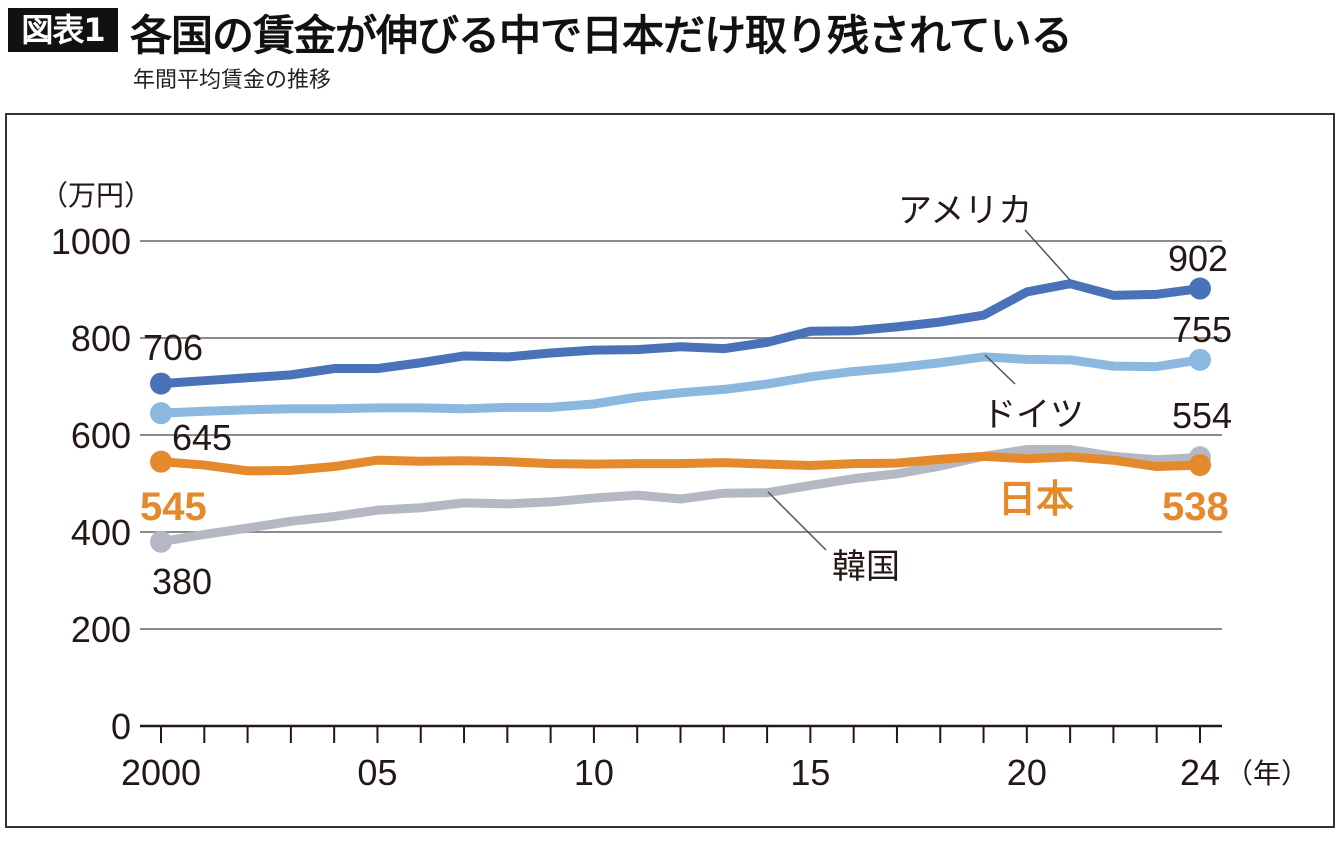  What do you see at coordinates (1036, 499) in the screenshot?
I see `series-name-japan: 日本` at bounding box center [1036, 499].